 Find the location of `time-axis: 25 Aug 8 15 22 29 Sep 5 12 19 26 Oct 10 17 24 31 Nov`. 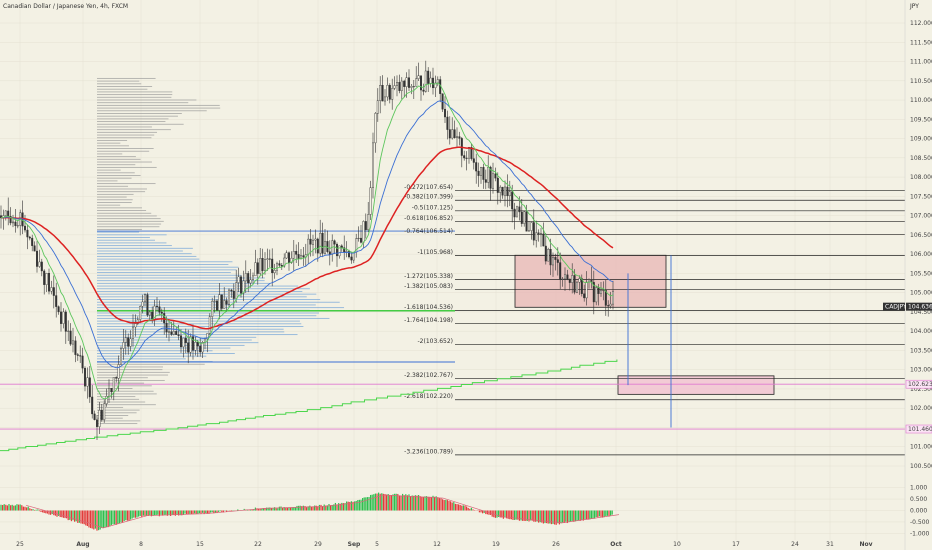

time-axis: 25 Aug 8 15 22 29 Sep 5 12 19 26 Oct 10 17 24 31 Nov is located at coordinates (444, 544).